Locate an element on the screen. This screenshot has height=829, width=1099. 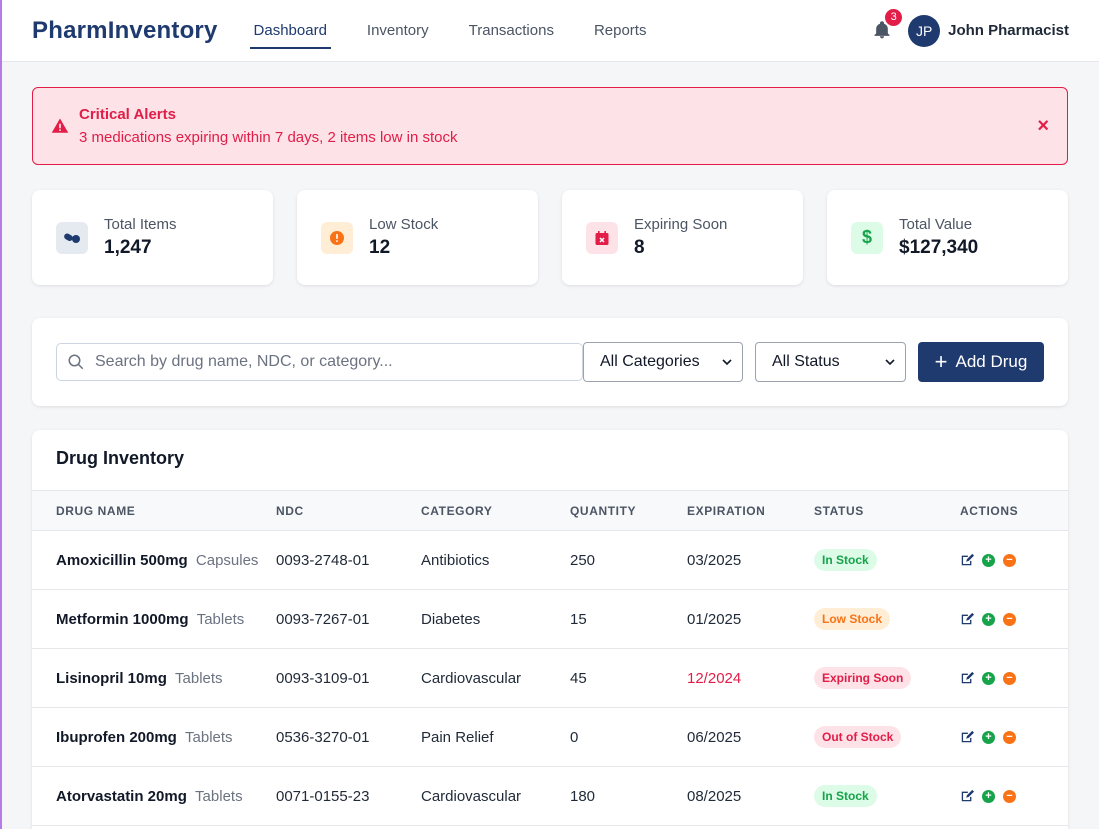
drug-name: Amoxicillin 500mg is located at coordinates (122, 560).